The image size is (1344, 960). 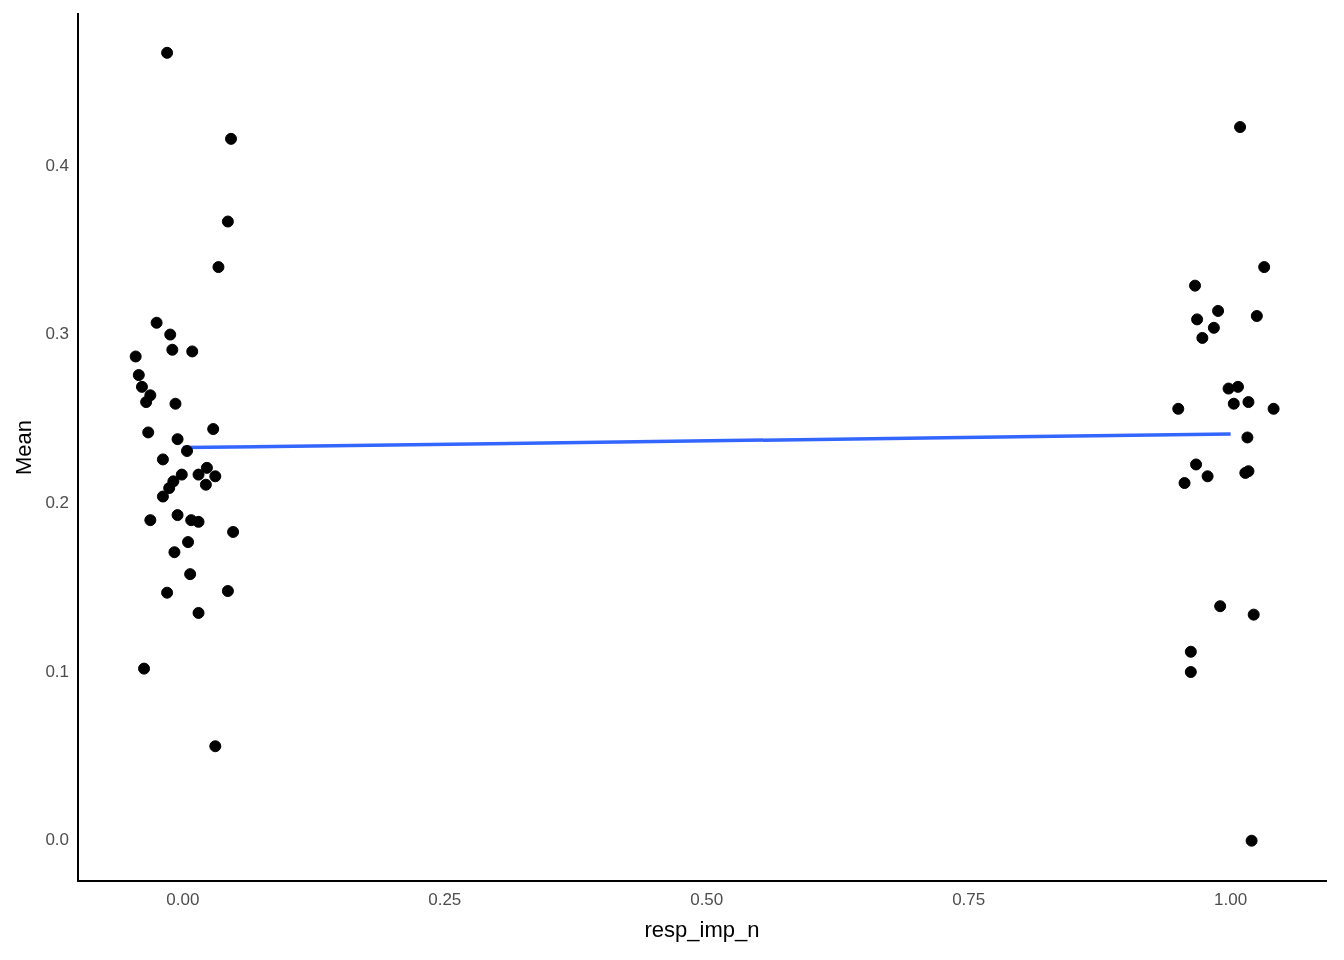 What do you see at coordinates (1231, 900) in the screenshot?
I see `x-tick-label: 1.00` at bounding box center [1231, 900].